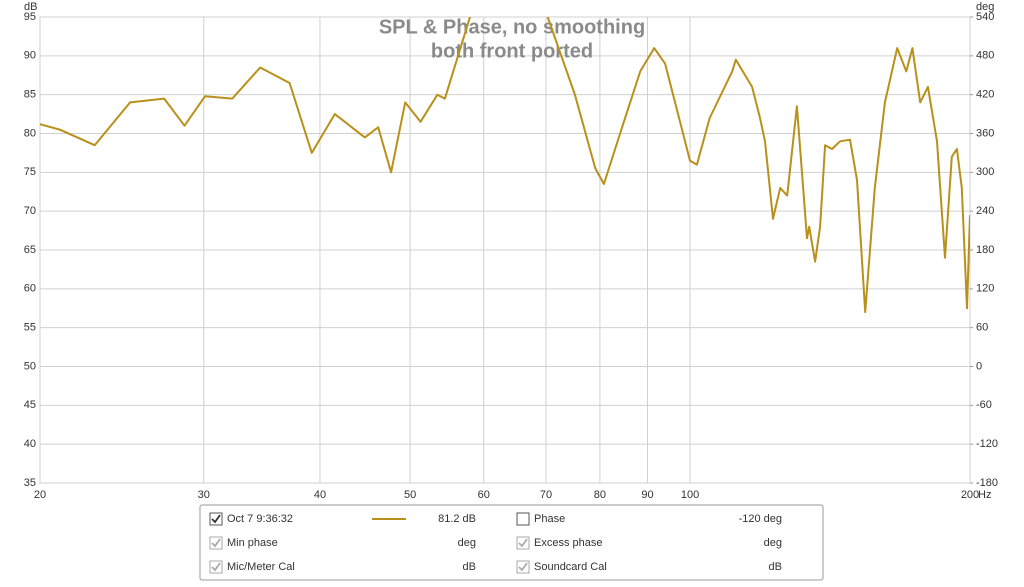 Image resolution: width=1024 pixels, height=587 pixels. Describe the element at coordinates (30, 444) in the screenshot. I see `y-tick-label: 40` at that location.